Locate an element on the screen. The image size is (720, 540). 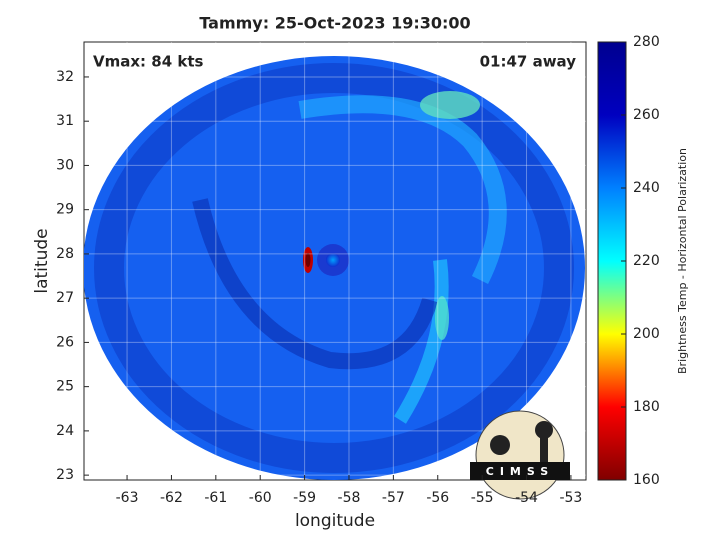
y-tick-label: 30 is located at coordinates (65, 165).